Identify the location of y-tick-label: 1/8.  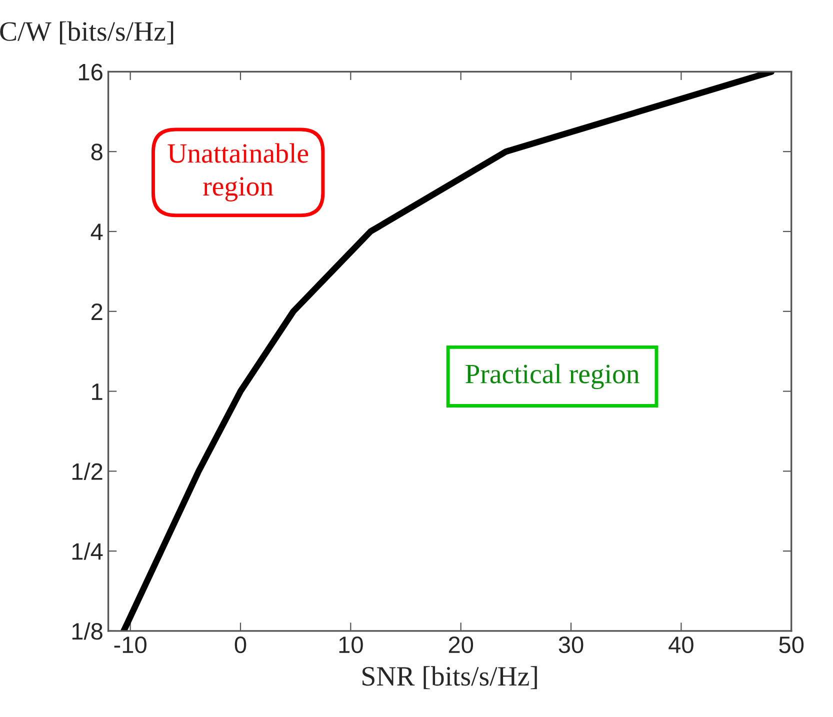
(87, 631).